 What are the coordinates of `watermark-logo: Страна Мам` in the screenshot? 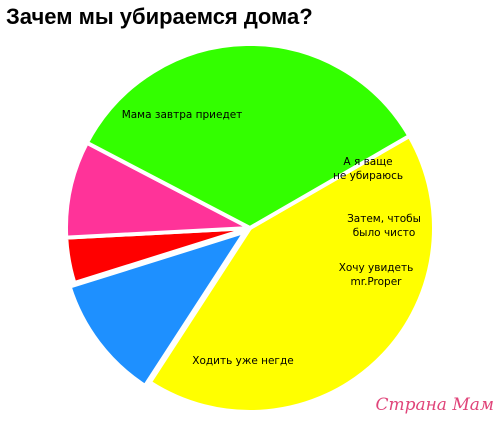 It's located at (434, 405).